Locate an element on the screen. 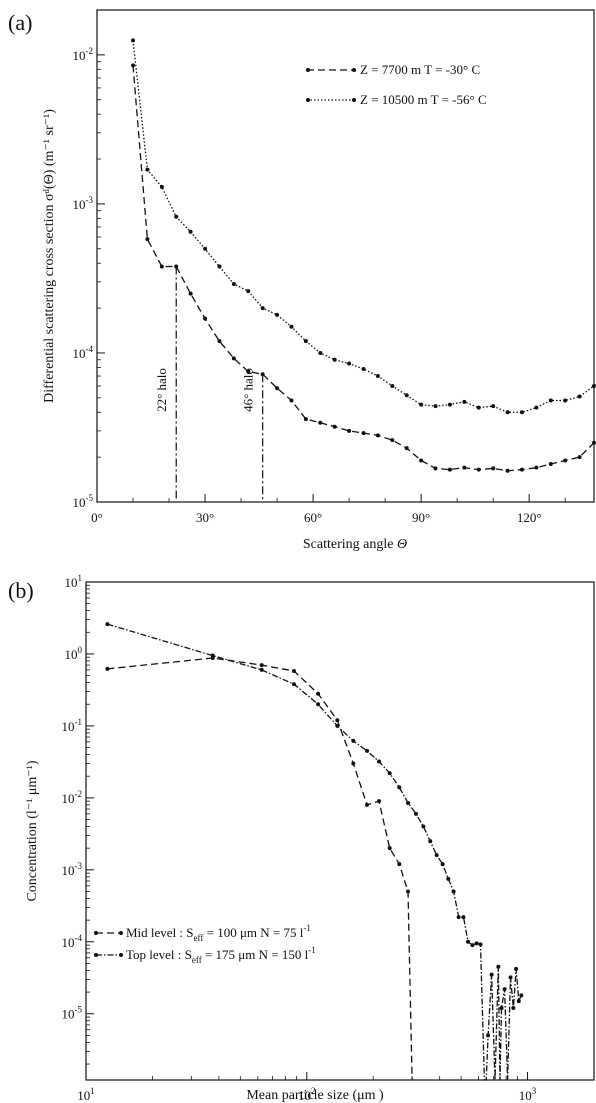 This screenshot has width=596, height=1103. panel-b-x-axis-label: Mean particle size (μm ) is located at coordinates (315, 1095).